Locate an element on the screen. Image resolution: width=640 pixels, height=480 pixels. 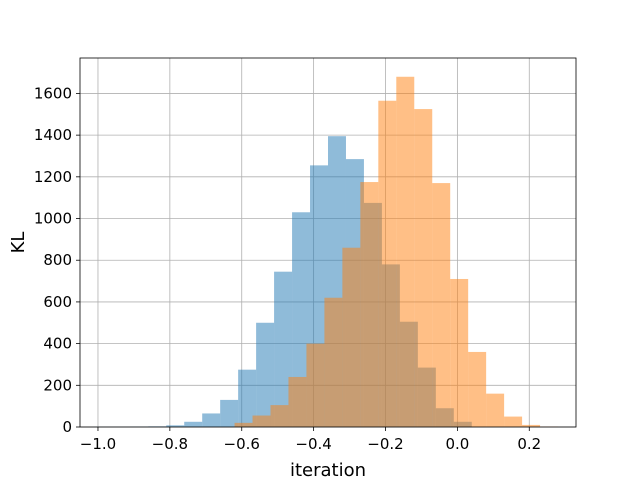
y-axis-label: KL is located at coordinates (18, 243).